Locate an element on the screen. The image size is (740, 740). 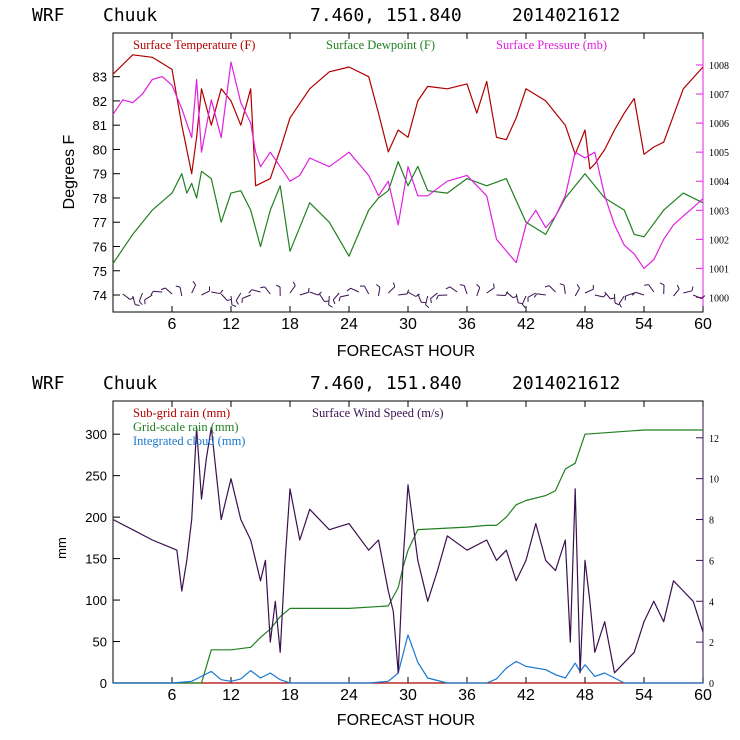
top-y2-tick-label: 1003 is located at coordinates (719, 211).